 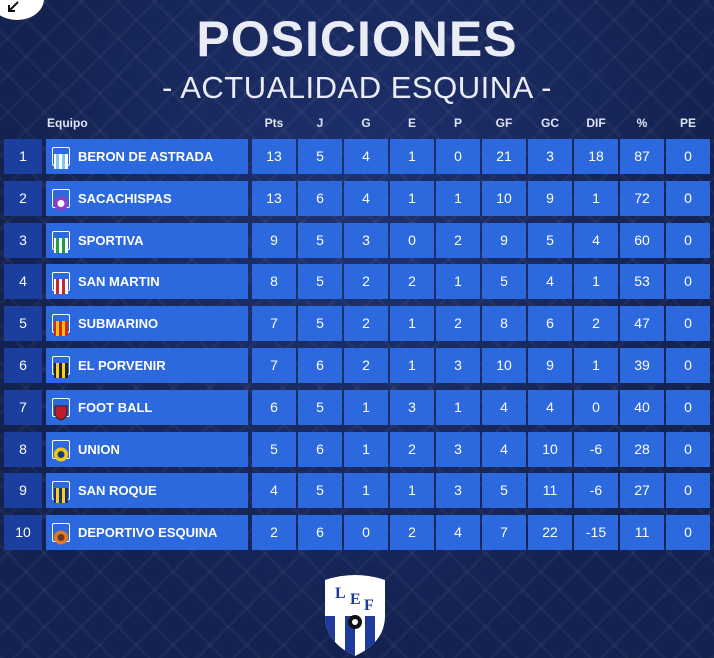 What do you see at coordinates (23, 491) in the screenshot?
I see `position-cell: 9` at bounding box center [23, 491].